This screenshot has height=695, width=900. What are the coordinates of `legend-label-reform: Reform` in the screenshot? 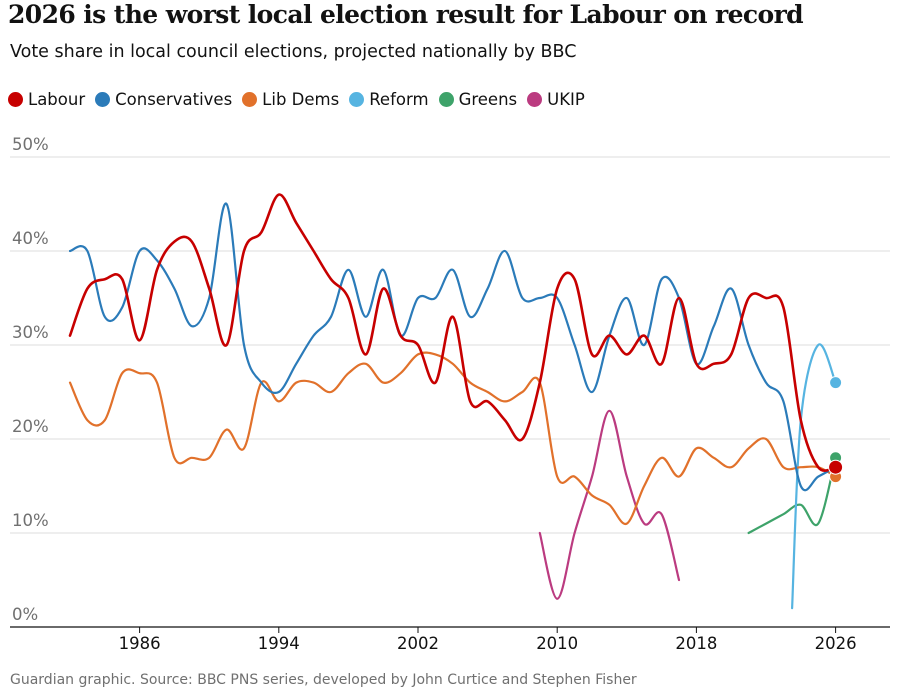 It's located at (399, 99).